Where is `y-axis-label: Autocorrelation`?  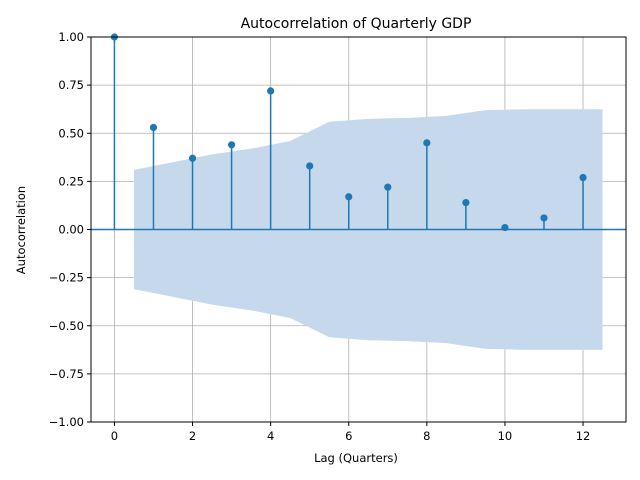
y-axis-label: Autocorrelation is located at coordinates (21, 230).